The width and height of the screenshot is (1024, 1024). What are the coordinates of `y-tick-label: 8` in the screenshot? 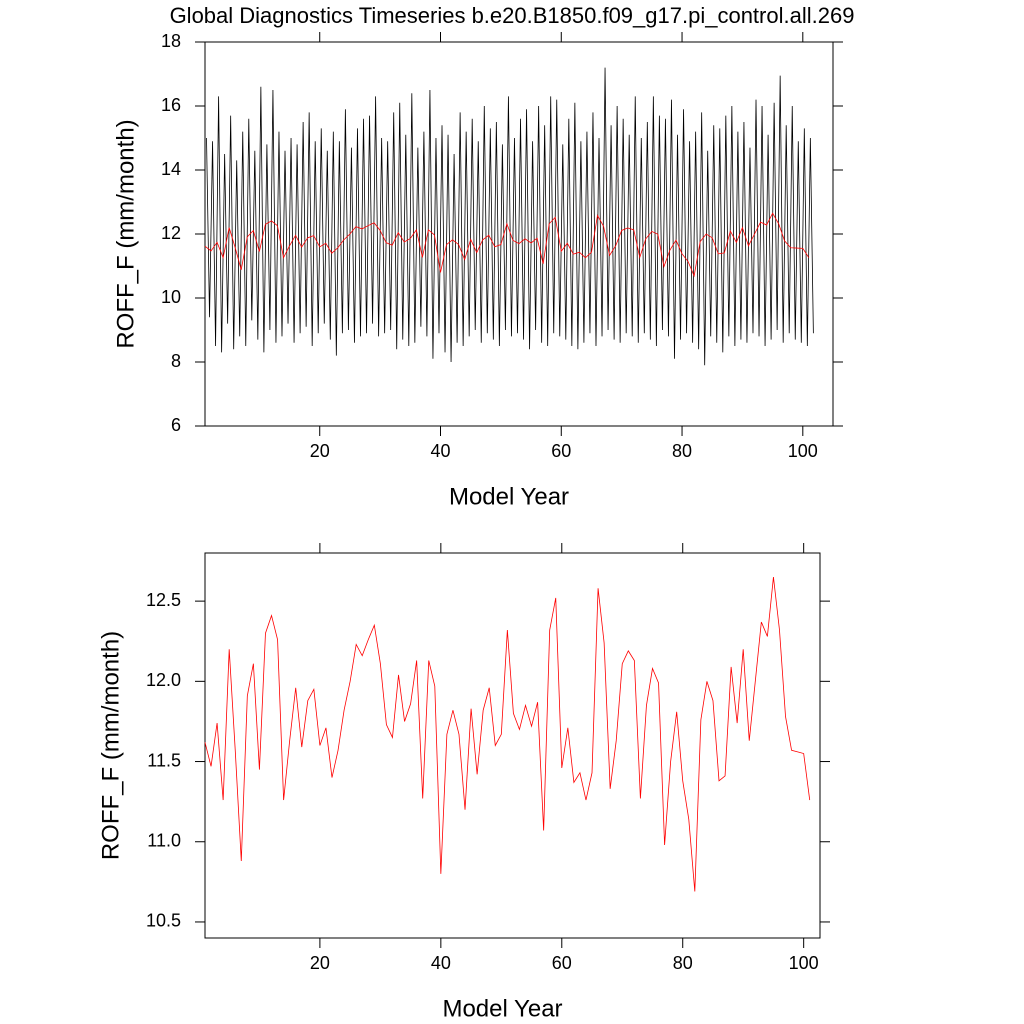 It's located at (176, 361).